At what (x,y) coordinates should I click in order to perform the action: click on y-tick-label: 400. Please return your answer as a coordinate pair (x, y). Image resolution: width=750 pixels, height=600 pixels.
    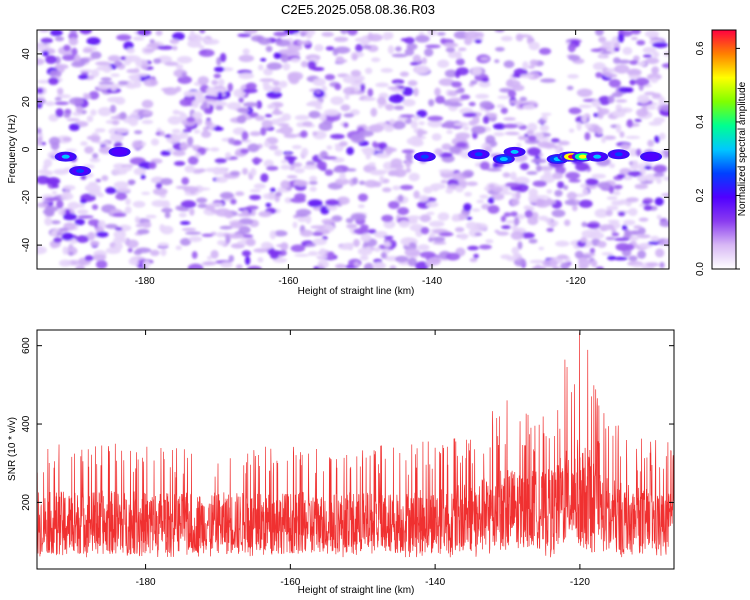
    Looking at the image, I should click on (26, 423).